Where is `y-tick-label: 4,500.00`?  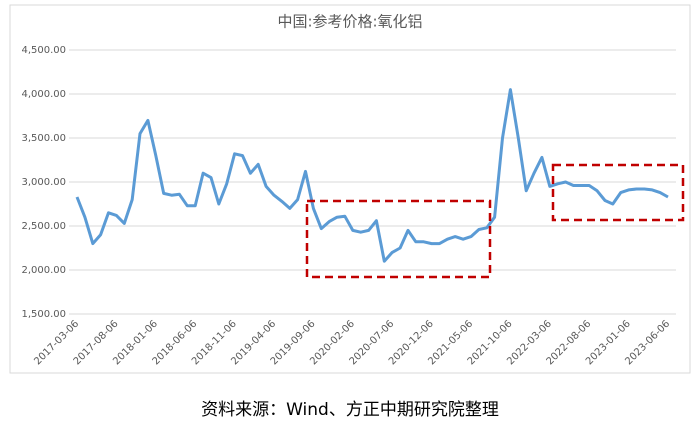
y-tick-label: 4,500.00 is located at coordinates (43, 50).